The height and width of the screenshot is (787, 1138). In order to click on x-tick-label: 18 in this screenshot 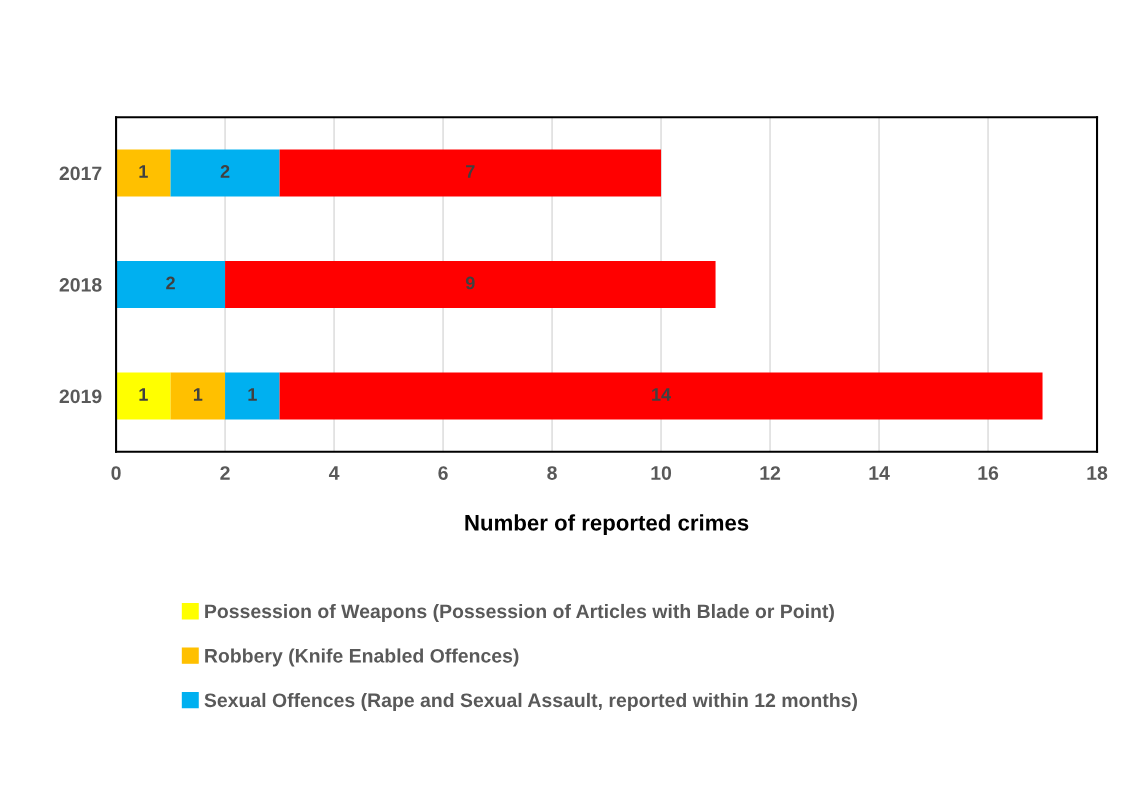, I will do `click(1097, 473)`.